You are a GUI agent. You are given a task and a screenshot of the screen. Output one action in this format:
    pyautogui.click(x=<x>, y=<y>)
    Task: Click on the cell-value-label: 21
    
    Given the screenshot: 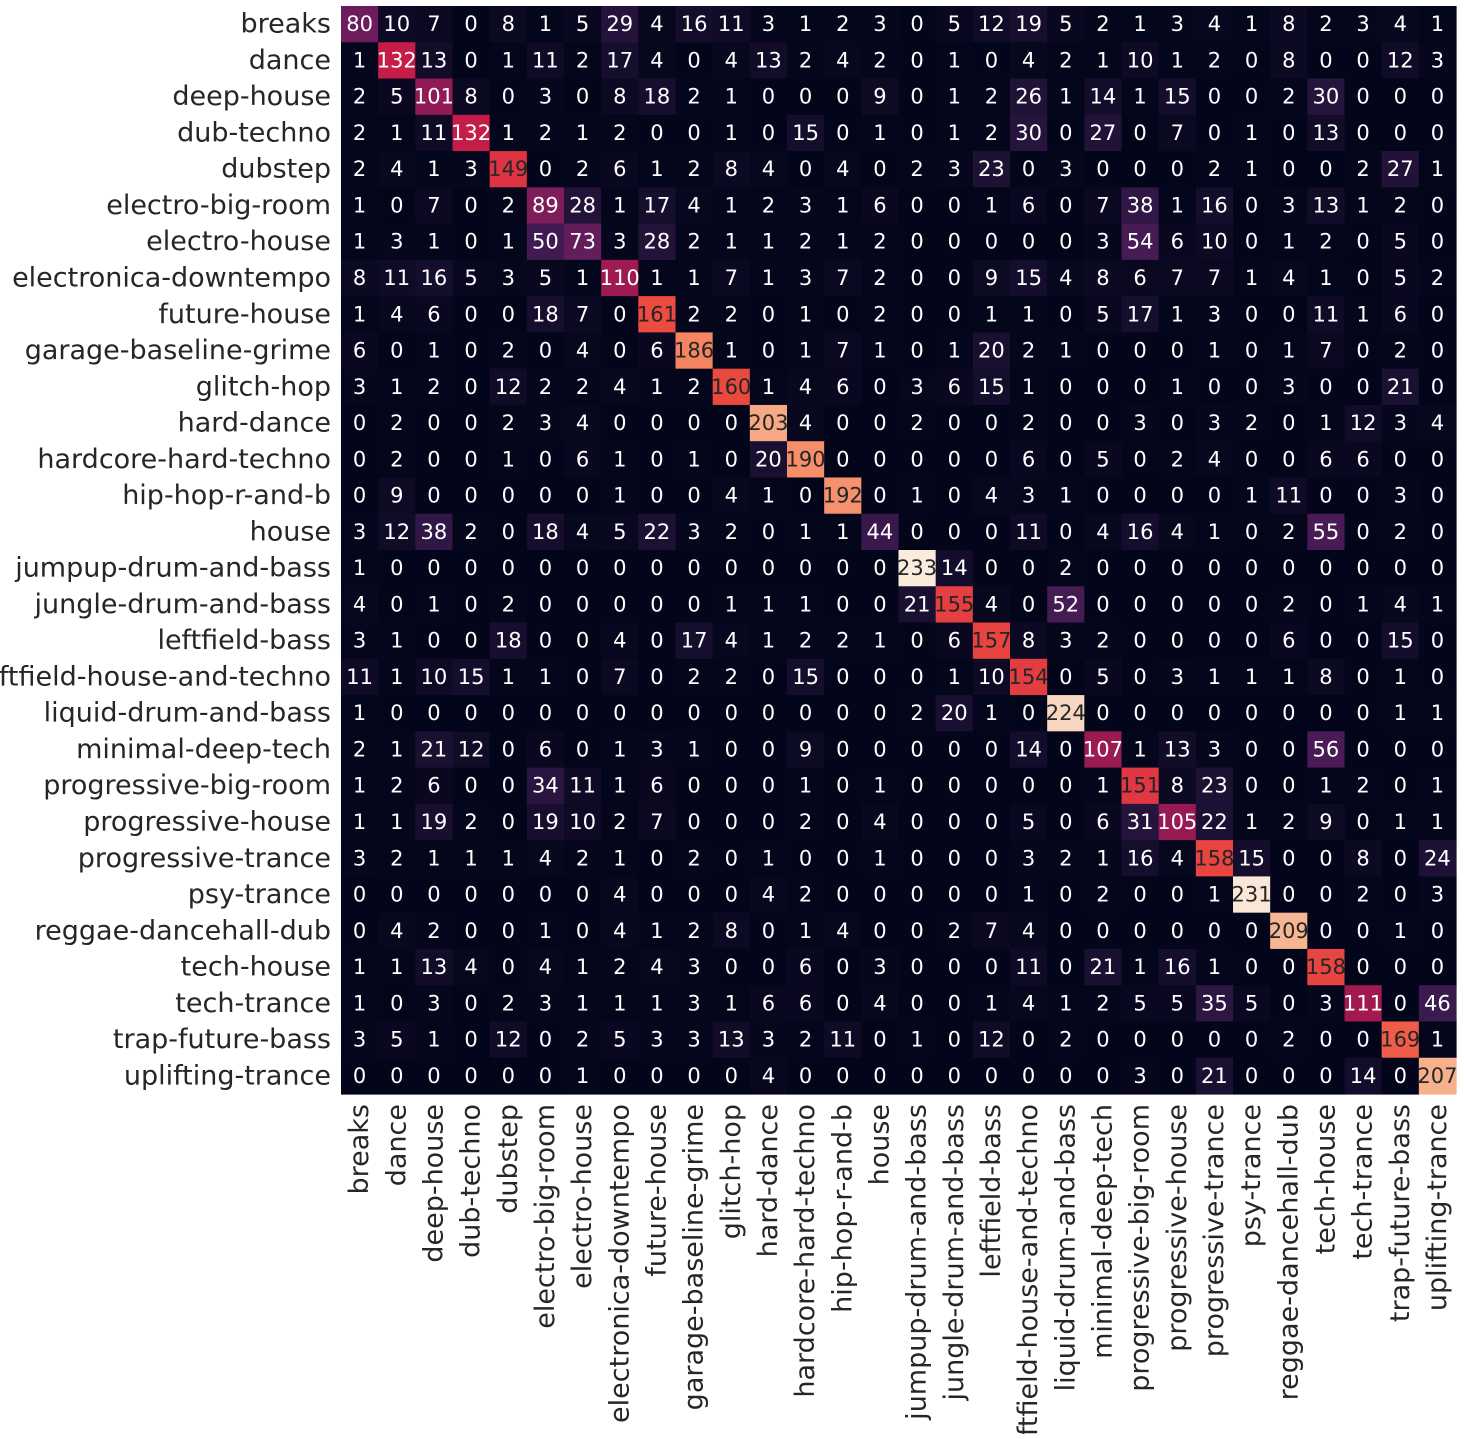 What is the action you would take?
    pyautogui.click(x=1214, y=1076)
    